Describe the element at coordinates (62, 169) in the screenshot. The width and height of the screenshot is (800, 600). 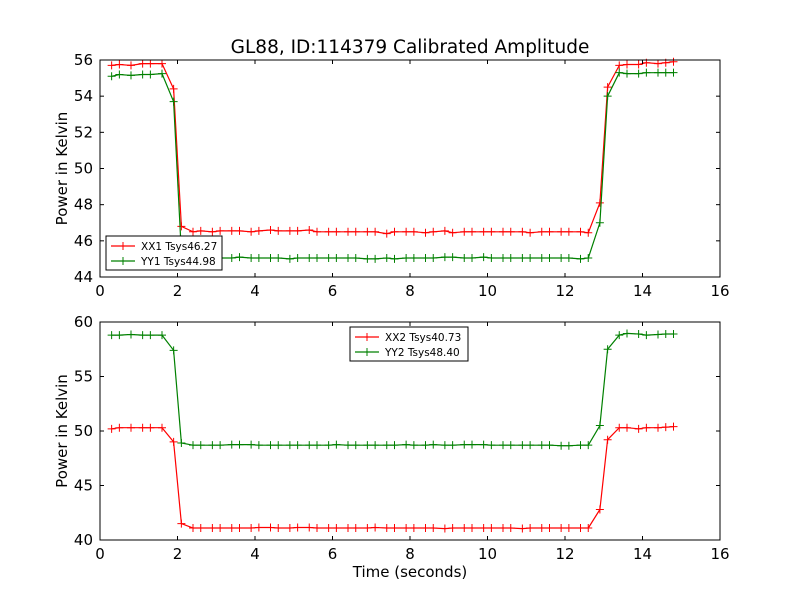
I see `y-axis-label: Power in Kelvin` at that location.